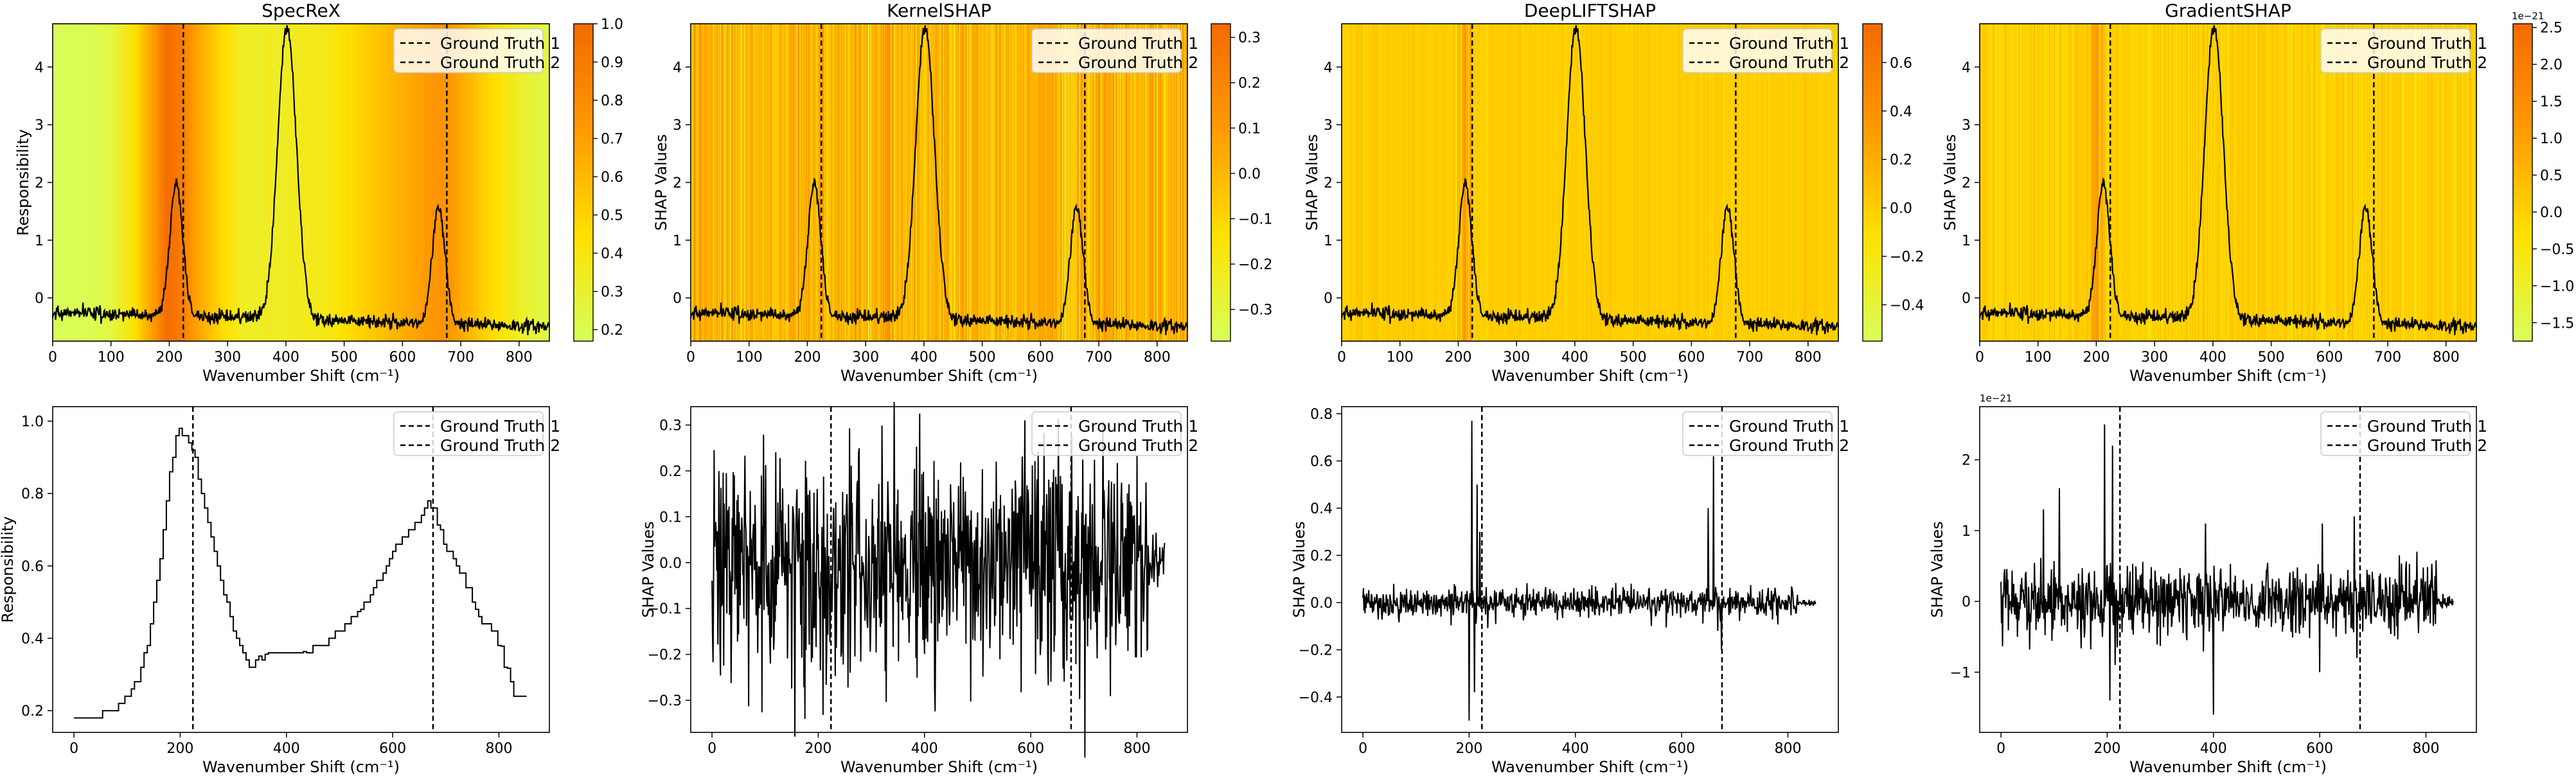  I want to click on x-tick-label: 0, so click(712, 749).